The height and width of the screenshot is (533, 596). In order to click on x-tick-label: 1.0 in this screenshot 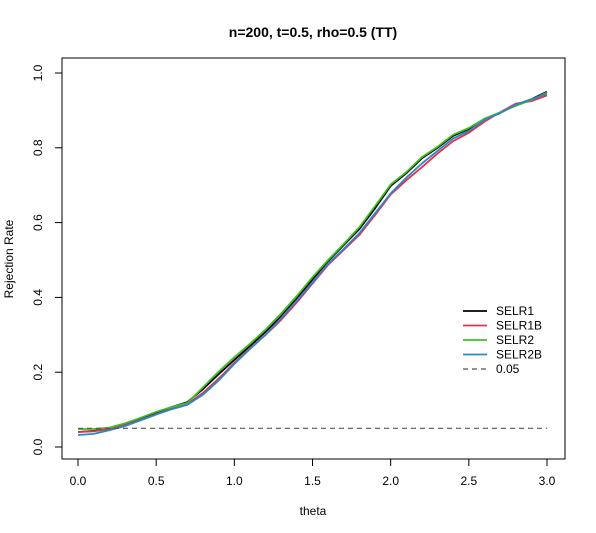, I will do `click(234, 481)`.